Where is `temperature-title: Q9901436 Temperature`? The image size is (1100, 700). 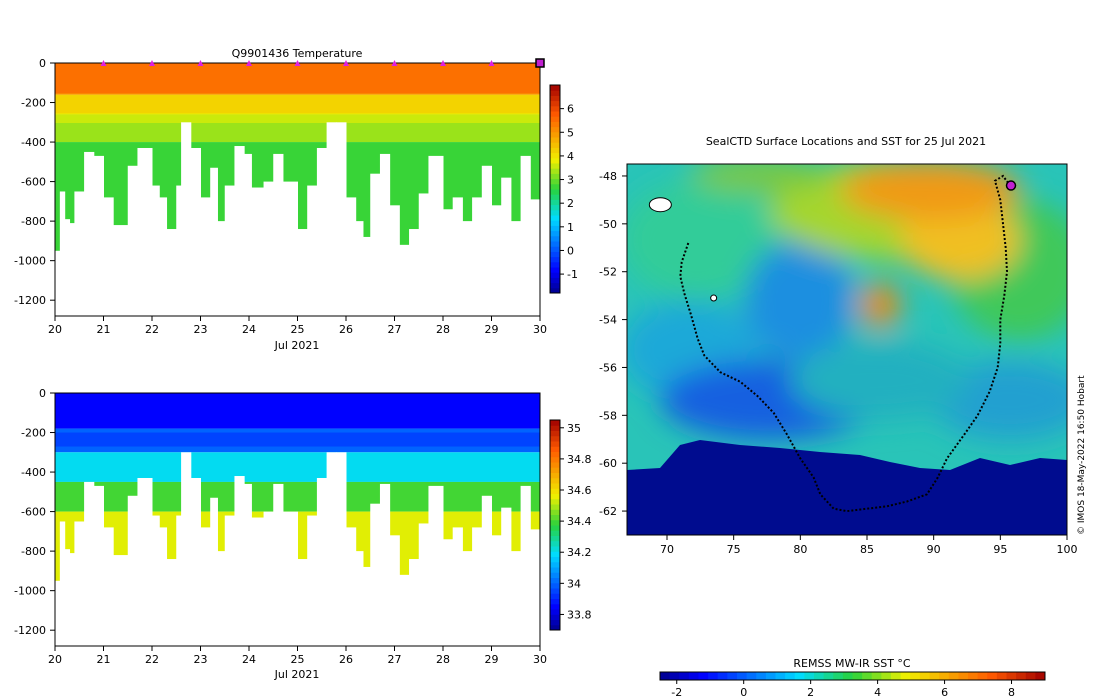 temperature-title: Q9901436 Temperature is located at coordinates (297, 53).